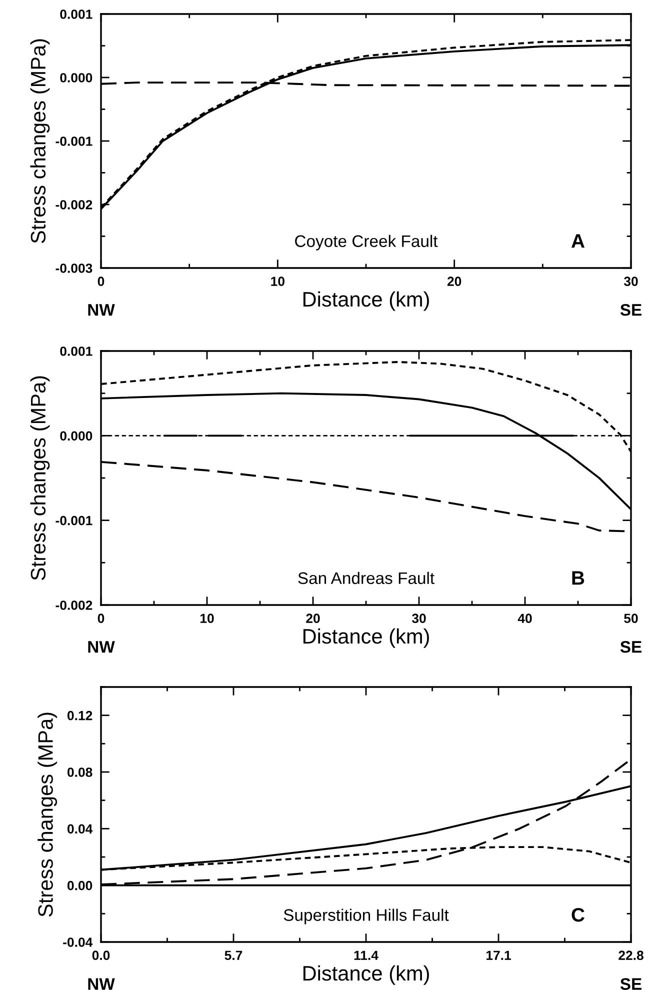 This screenshot has height=990, width=648. I want to click on y-tick-label: -0.04, so click(78, 942).